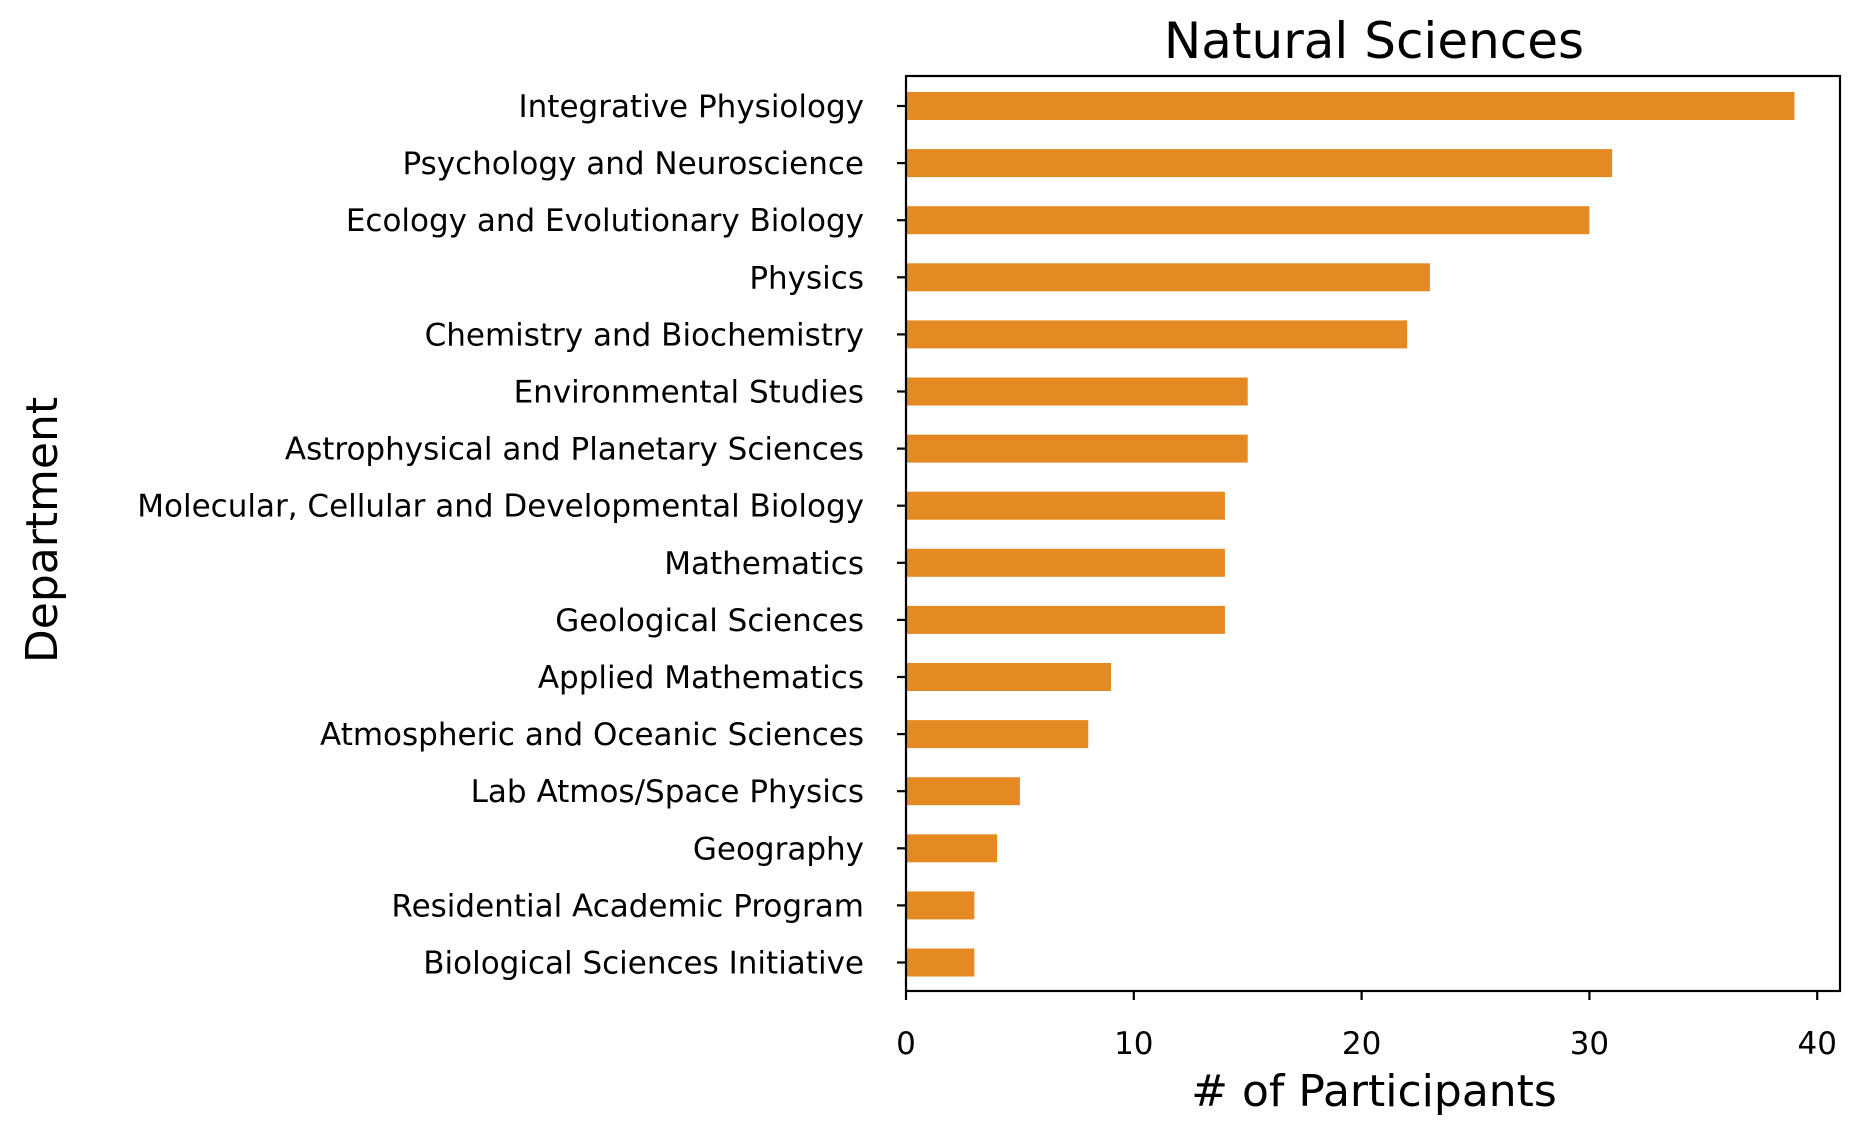  I want to click on y-axis-label: Department, so click(42, 530).